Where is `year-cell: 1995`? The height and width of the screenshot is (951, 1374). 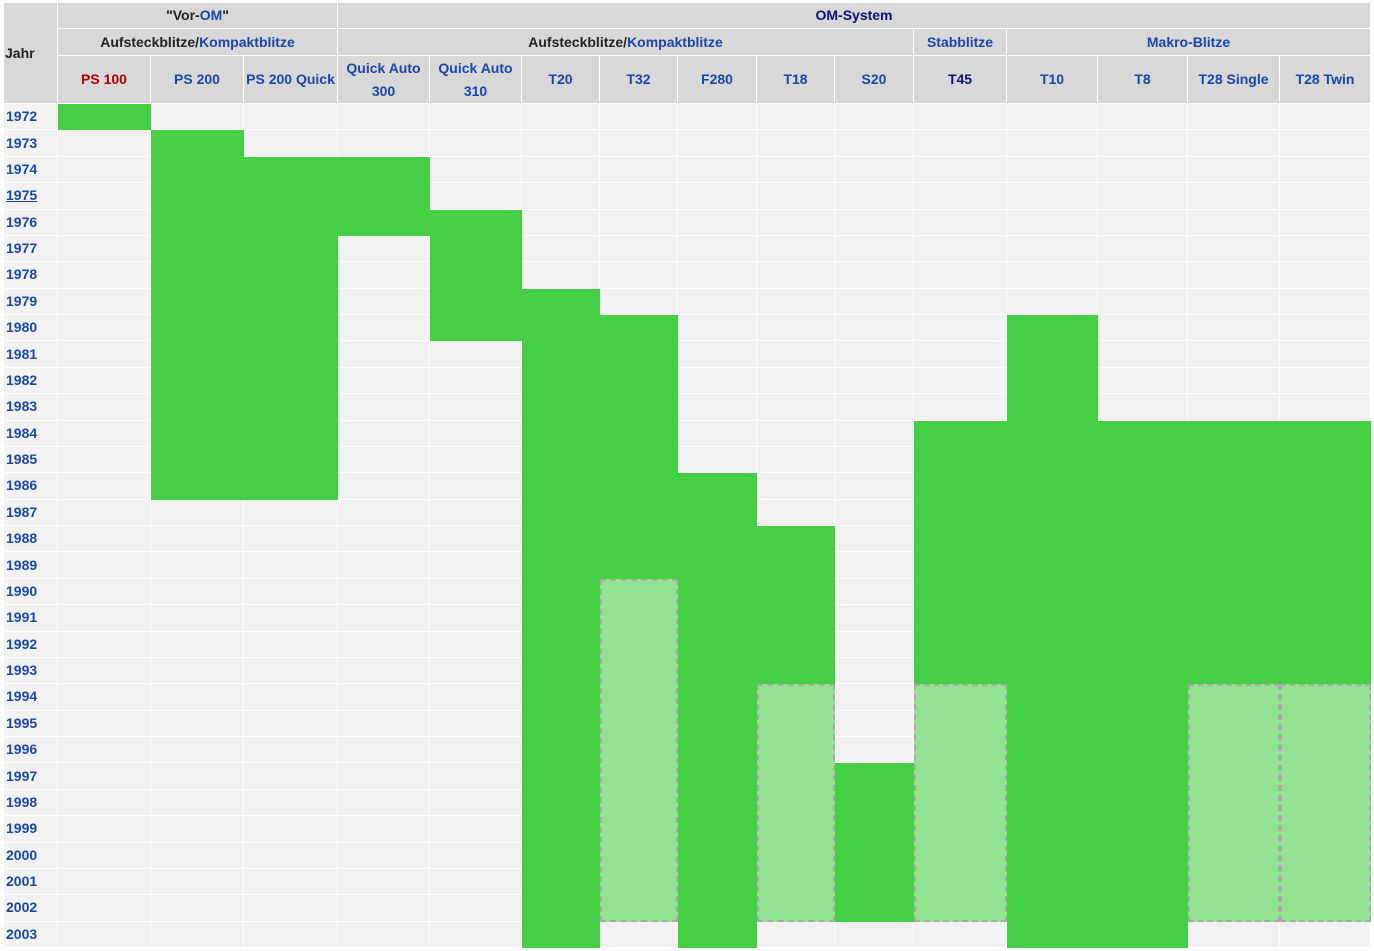
year-cell: 1995 is located at coordinates (30, 723).